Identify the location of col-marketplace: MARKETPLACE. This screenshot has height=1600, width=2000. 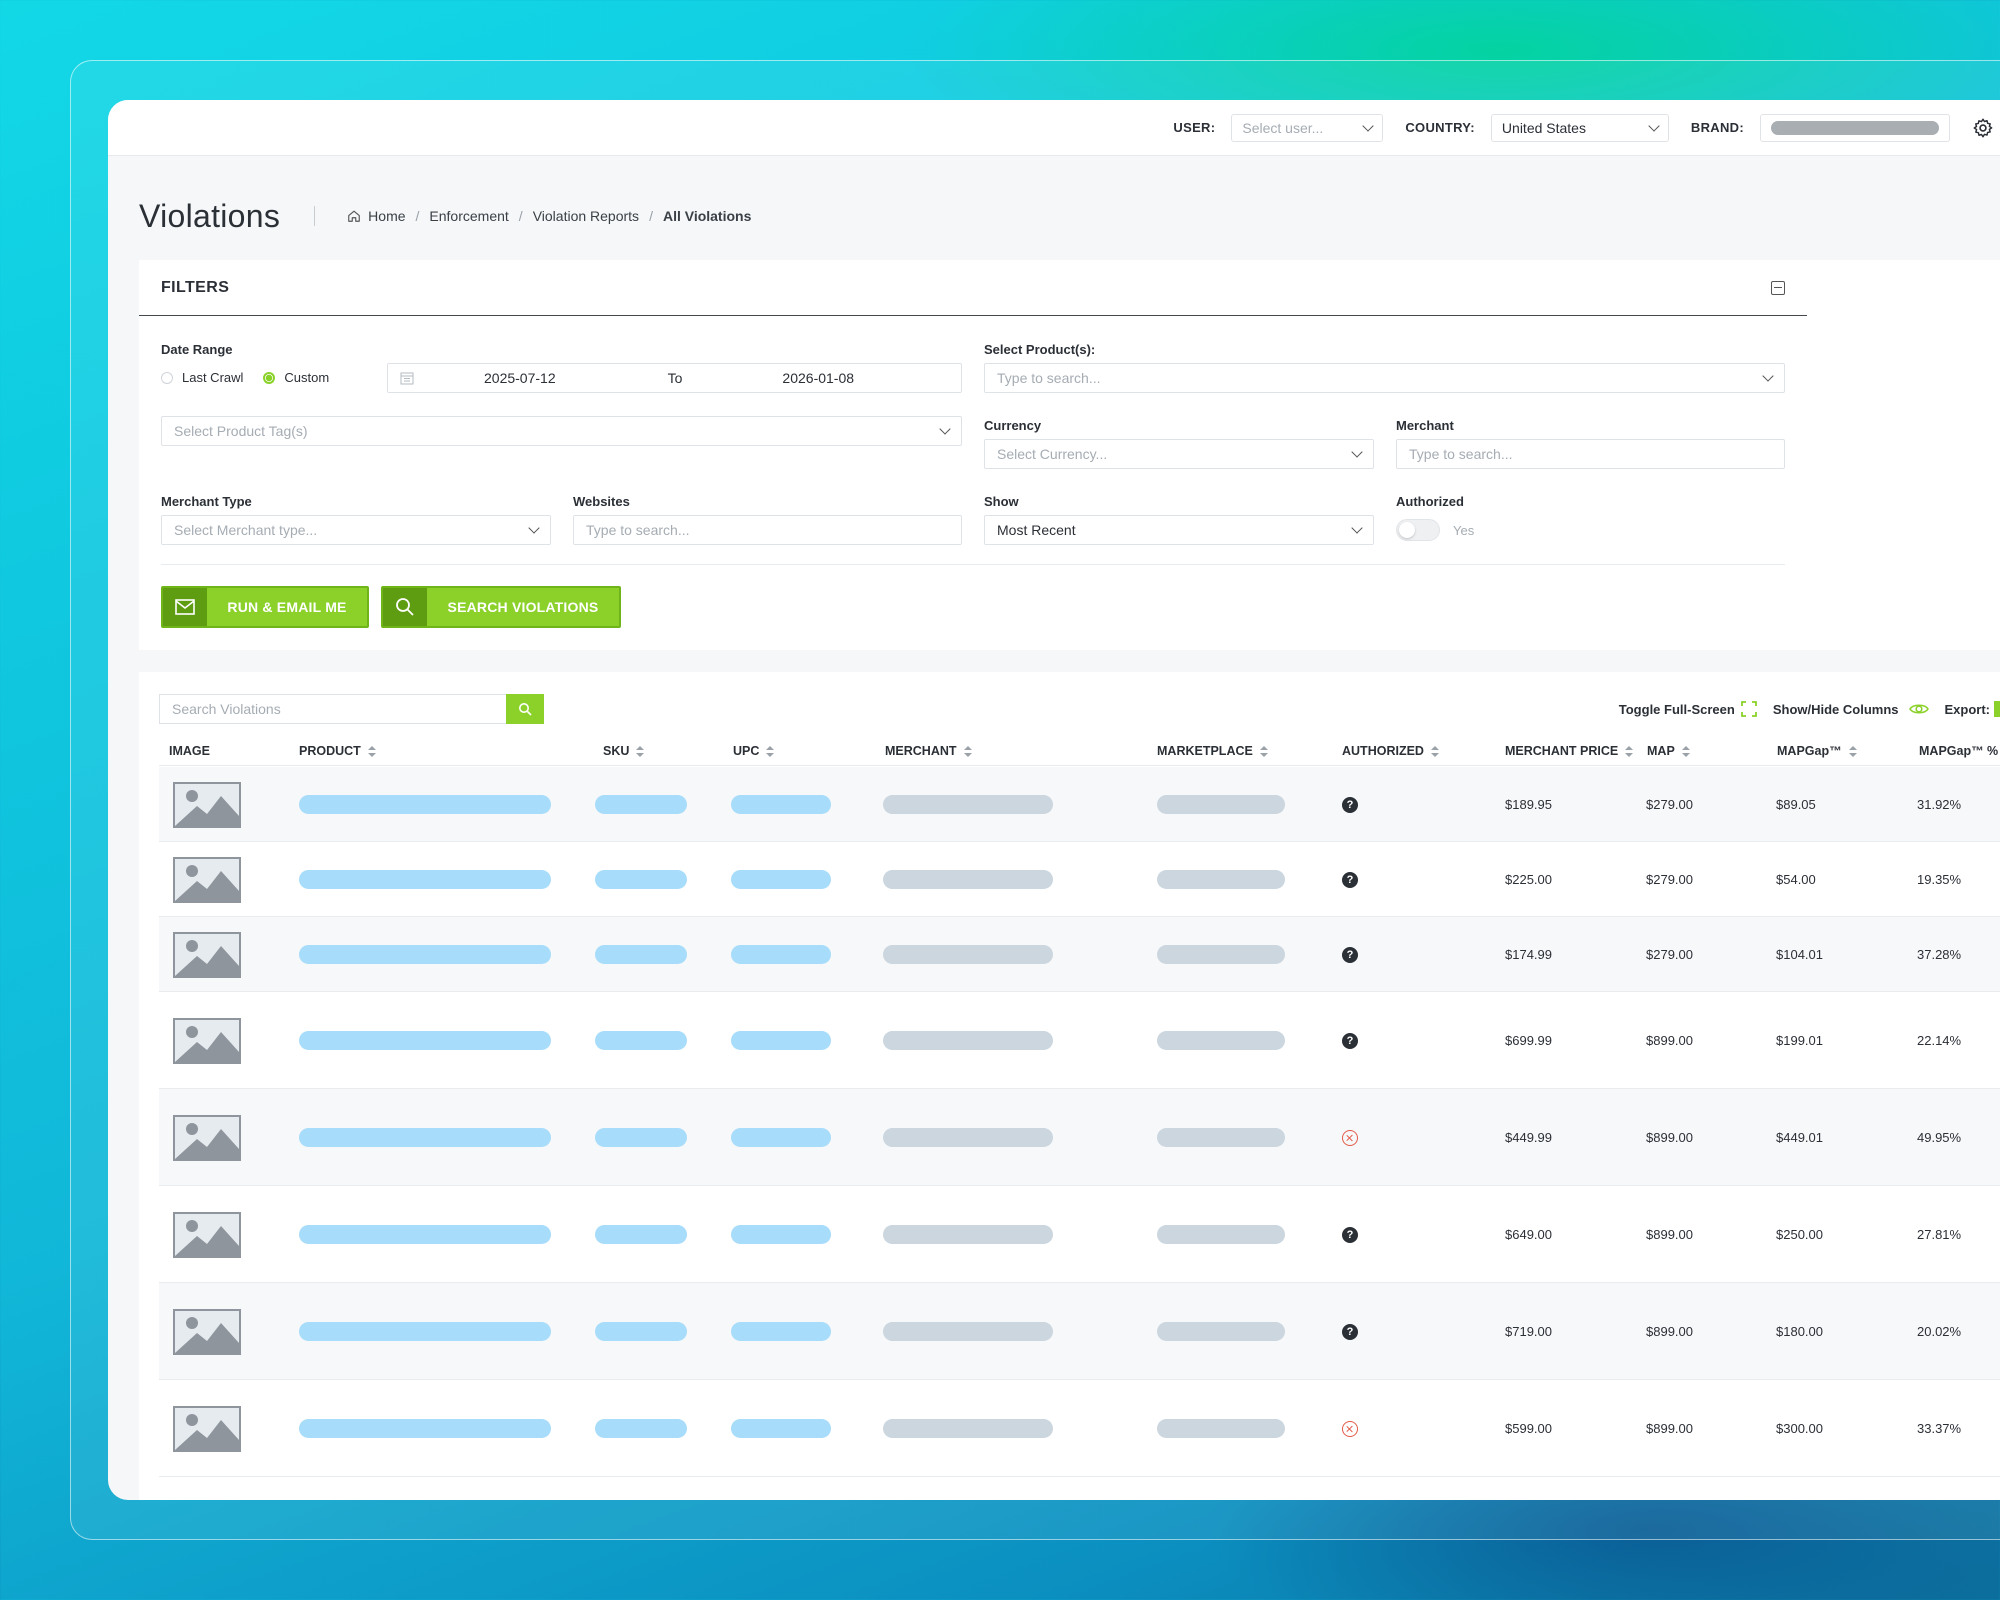
(1212, 751).